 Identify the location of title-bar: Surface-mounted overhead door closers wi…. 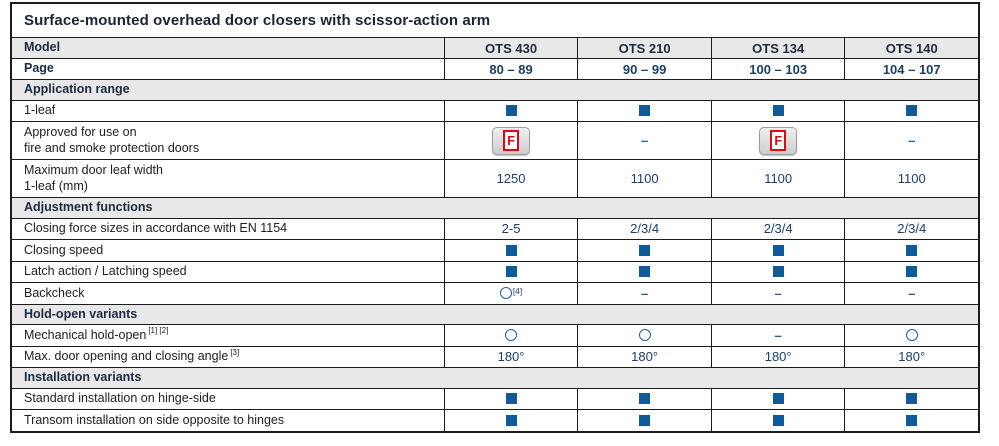
(495, 20).